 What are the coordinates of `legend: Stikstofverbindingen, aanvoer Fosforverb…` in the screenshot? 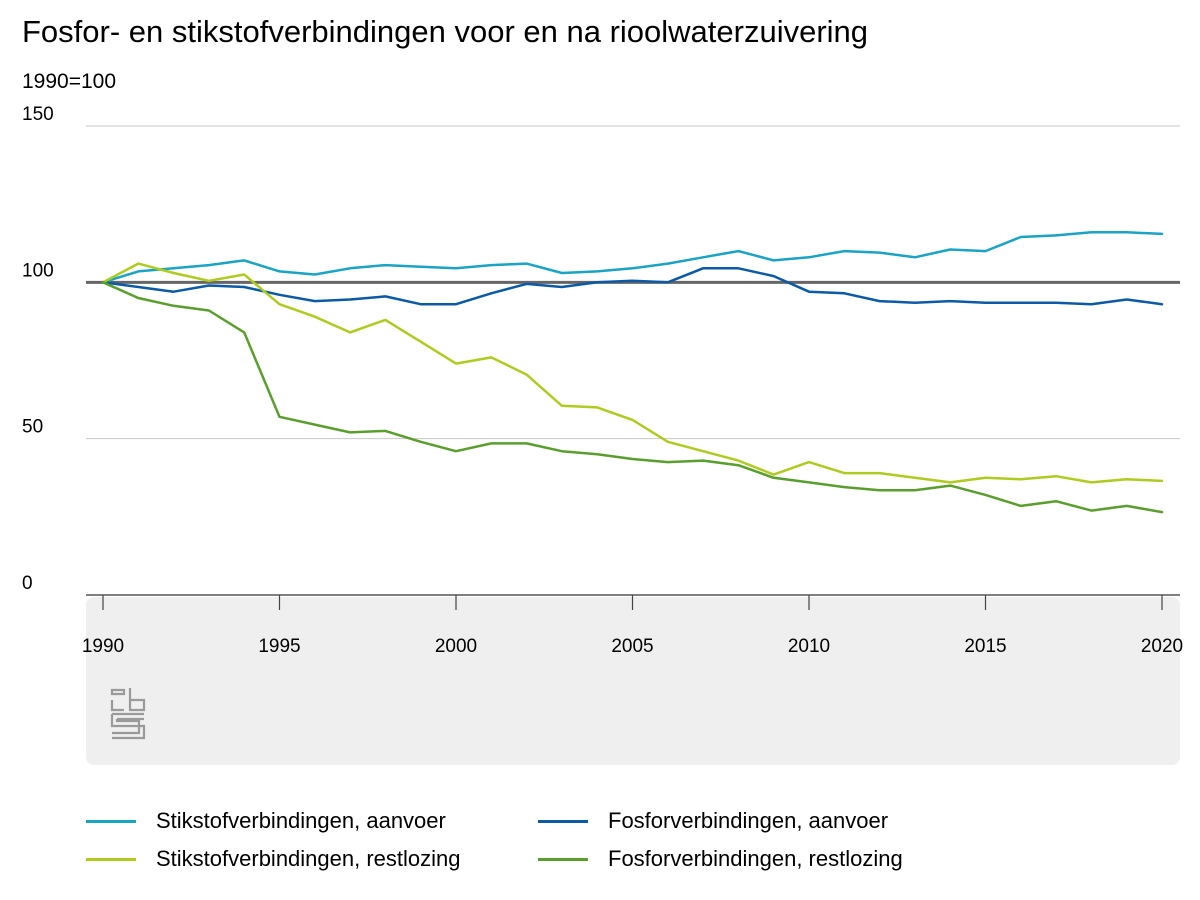 It's located at (616, 840).